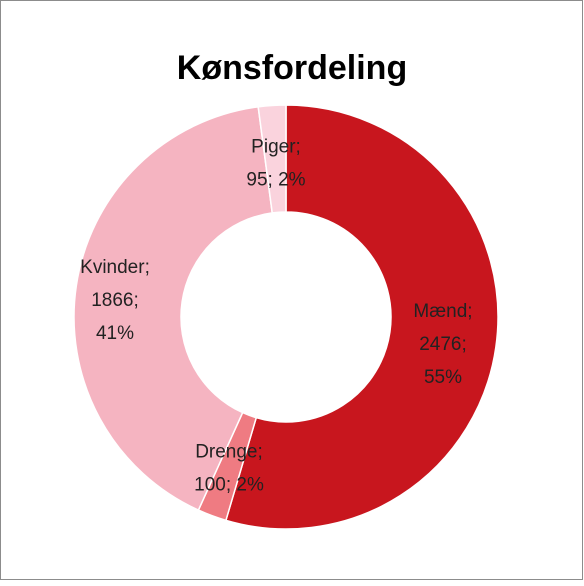  I want to click on data-label: 1866;, so click(115, 300).